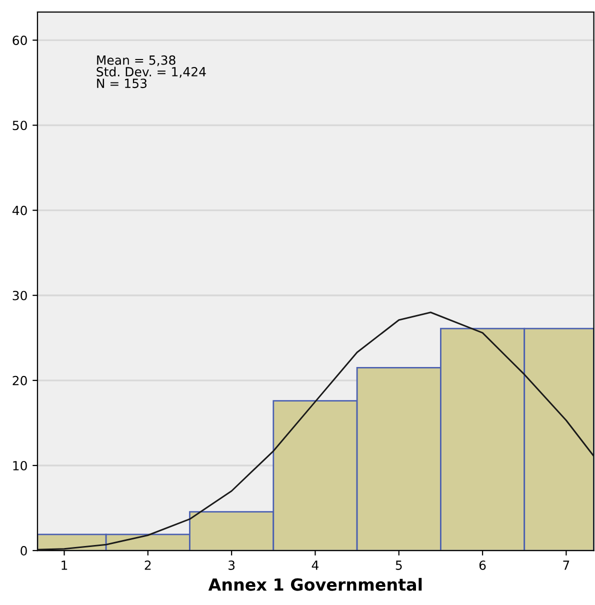 The width and height of the screenshot is (595, 605). Describe the element at coordinates (19, 211) in the screenshot. I see `y-tick-label: 40` at that location.